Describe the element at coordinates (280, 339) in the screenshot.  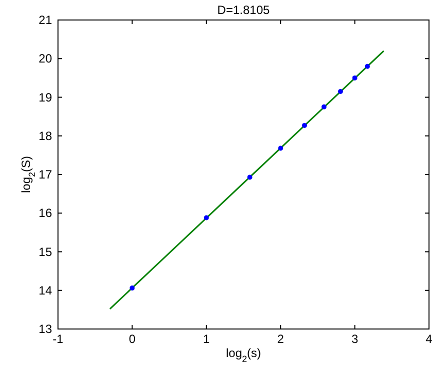
I see `x-tick-label: 2` at that location.